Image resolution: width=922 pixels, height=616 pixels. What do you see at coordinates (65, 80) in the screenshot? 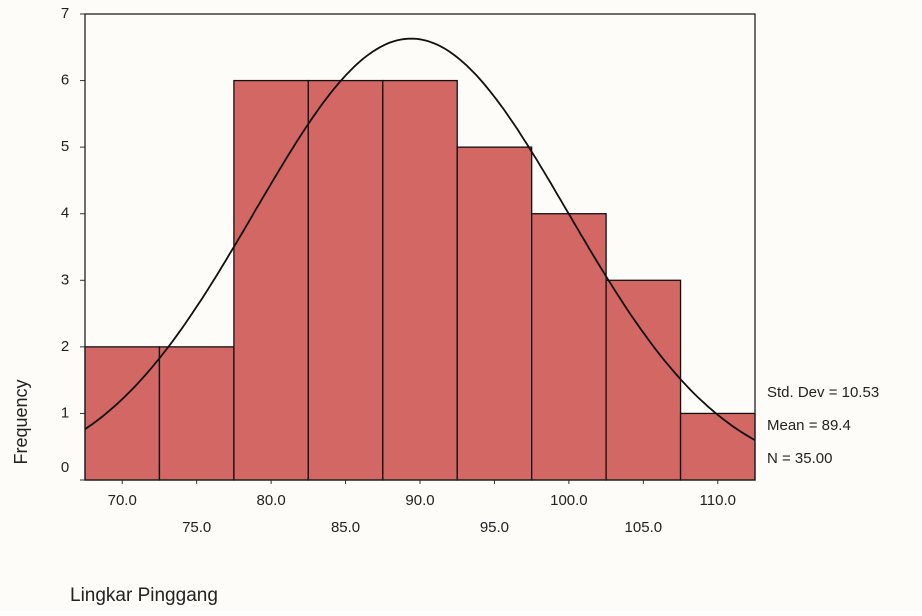
I see `y-tick-label: 6` at bounding box center [65, 80].